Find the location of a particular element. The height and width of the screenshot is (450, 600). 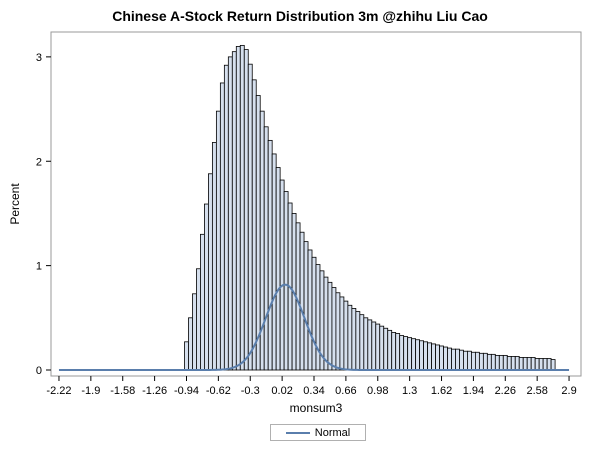

y-tick-label: 1 is located at coordinates (39, 267).